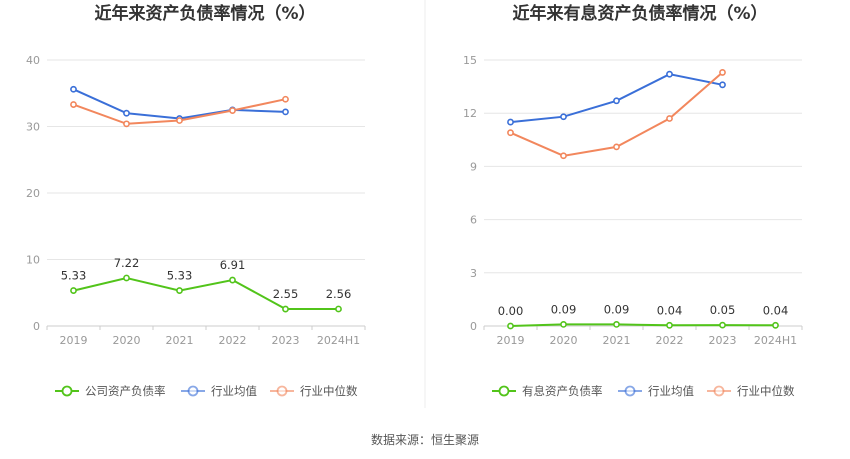 The width and height of the screenshot is (850, 459). I want to click on data-source: 数据来源：恒生聚源, so click(424, 440).